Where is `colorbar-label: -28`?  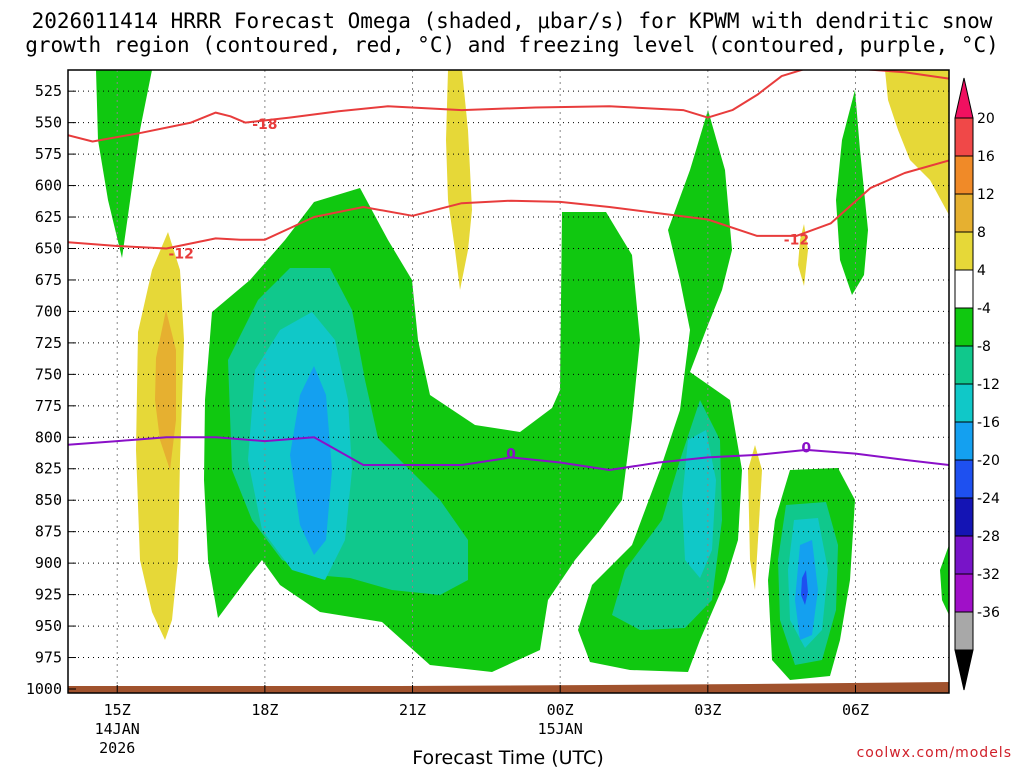
colorbar-label: -28 is located at coordinates (988, 537).